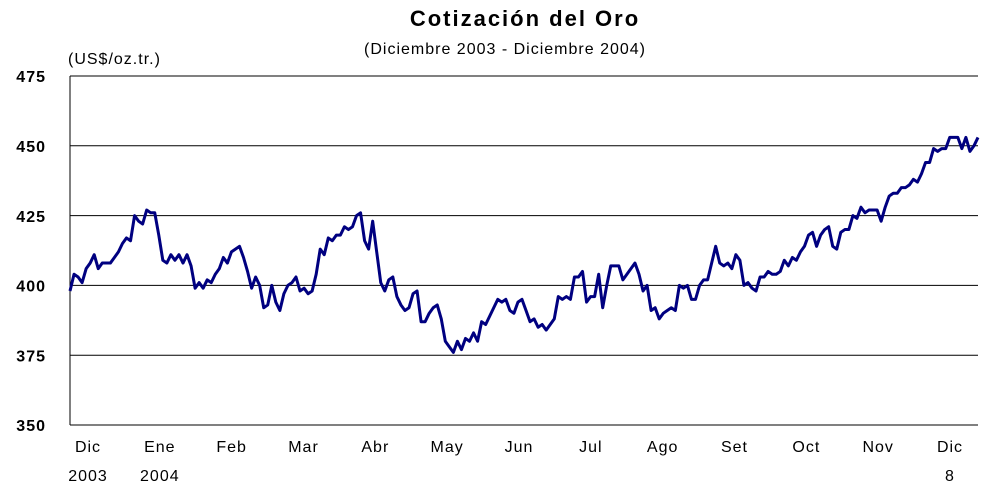  What do you see at coordinates (734, 447) in the screenshot?
I see `x-tick-label: Set` at bounding box center [734, 447].